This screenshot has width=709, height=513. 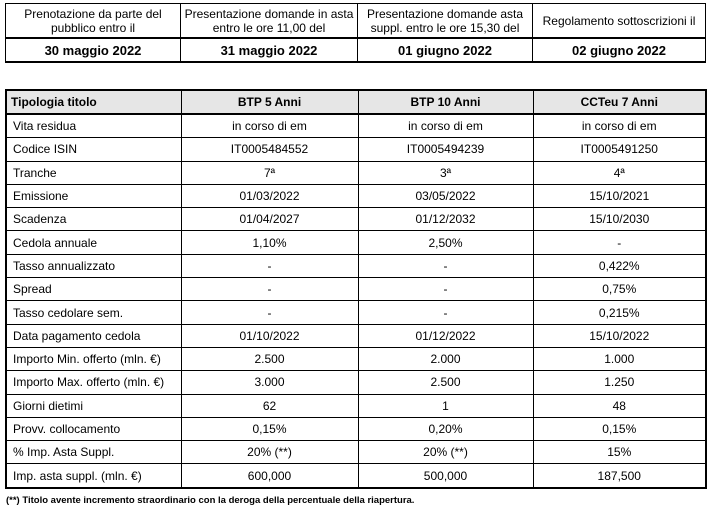 What do you see at coordinates (619, 359) in the screenshot?
I see `row-value-cell: 1.000` at bounding box center [619, 359].